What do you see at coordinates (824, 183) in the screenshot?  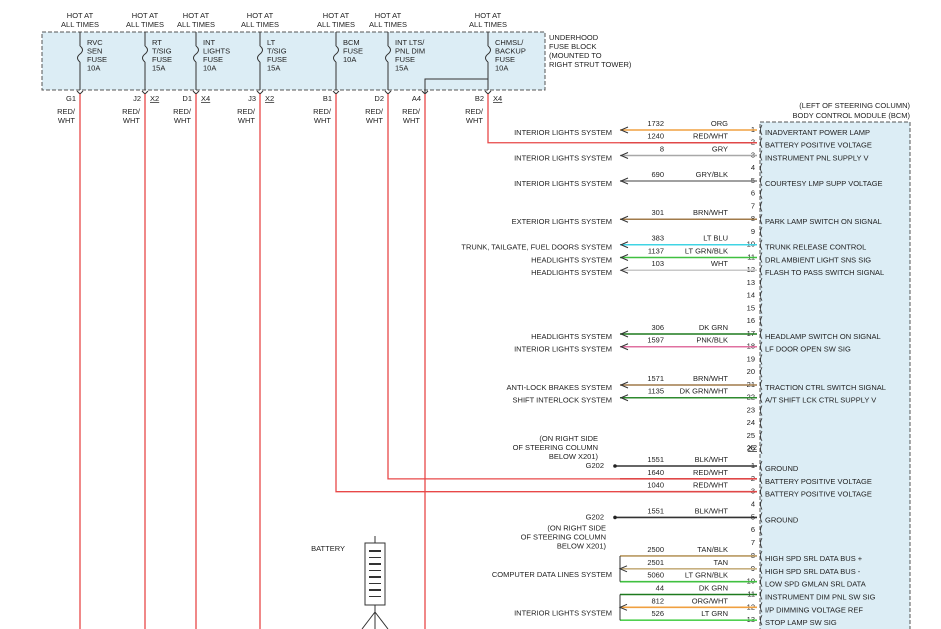 I see `pin-function: COURTESY LMP SUPP VOLTAGE` at bounding box center [824, 183].